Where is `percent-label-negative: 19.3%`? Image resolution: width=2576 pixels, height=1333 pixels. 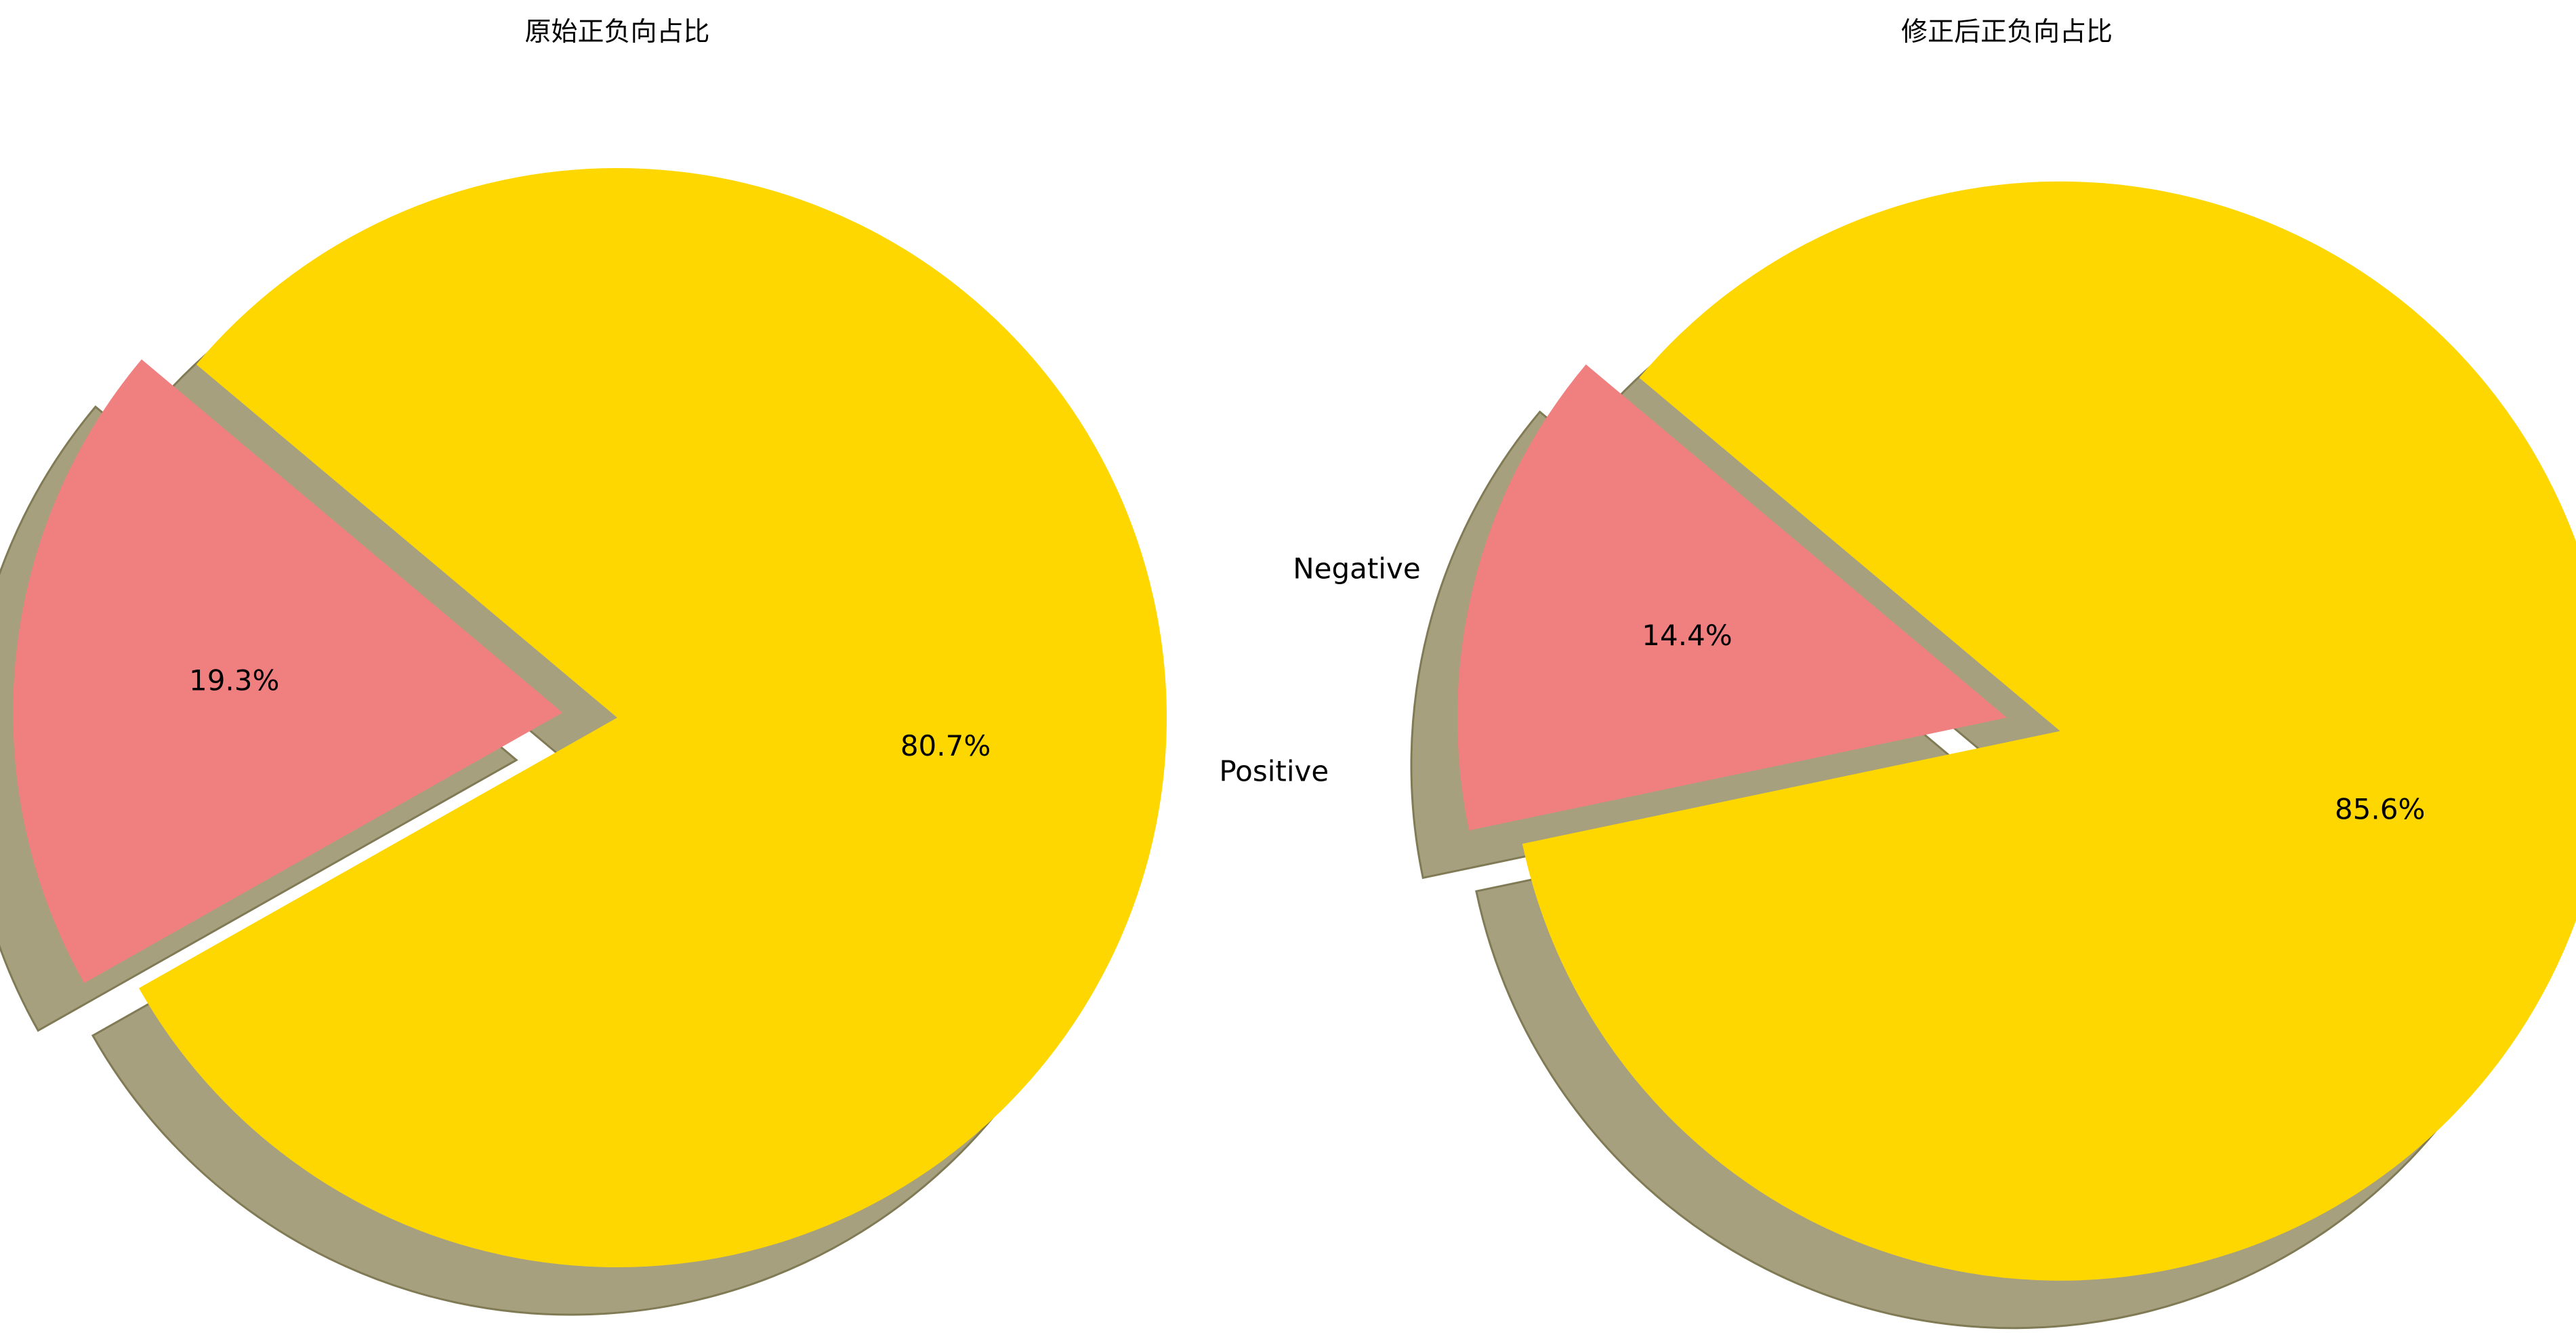 percent-label-negative: 19.3% is located at coordinates (234, 680).